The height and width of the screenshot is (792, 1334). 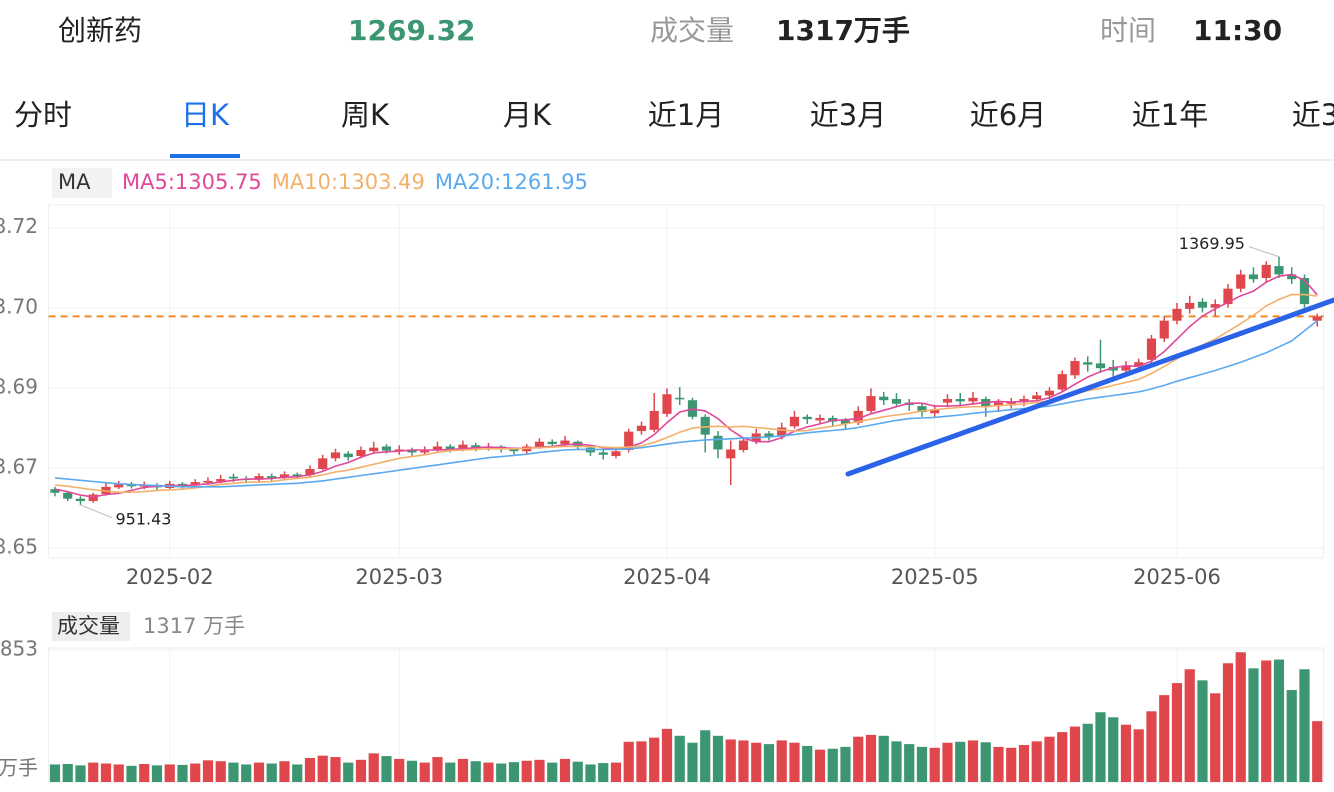 What do you see at coordinates (511, 182) in the screenshot?
I see `legend-entry: MA20:1261.95` at bounding box center [511, 182].